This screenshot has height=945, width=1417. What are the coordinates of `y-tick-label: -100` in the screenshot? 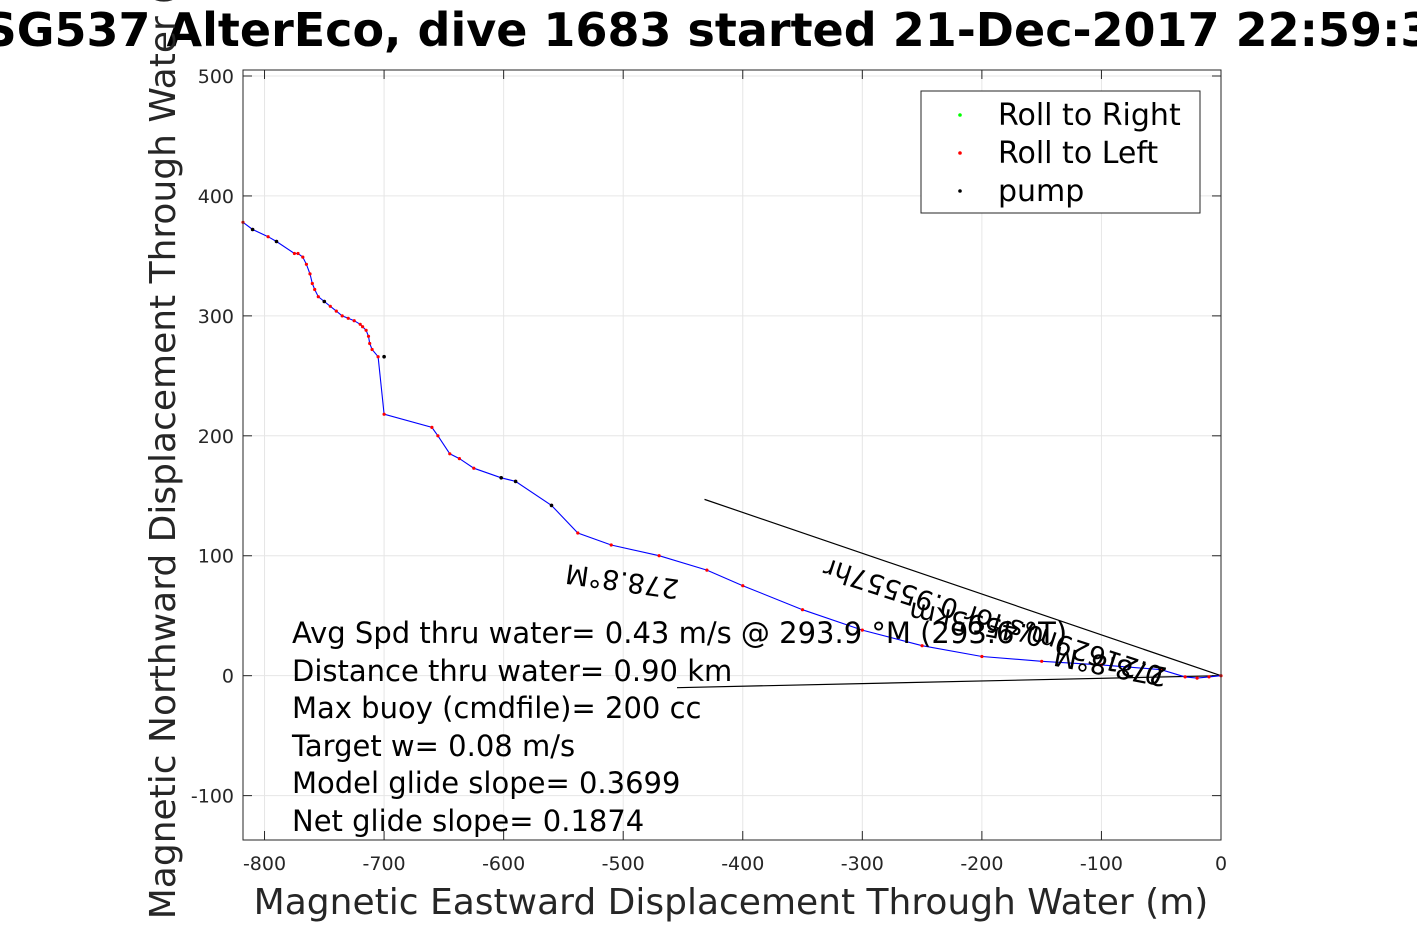 It's located at (212, 797).